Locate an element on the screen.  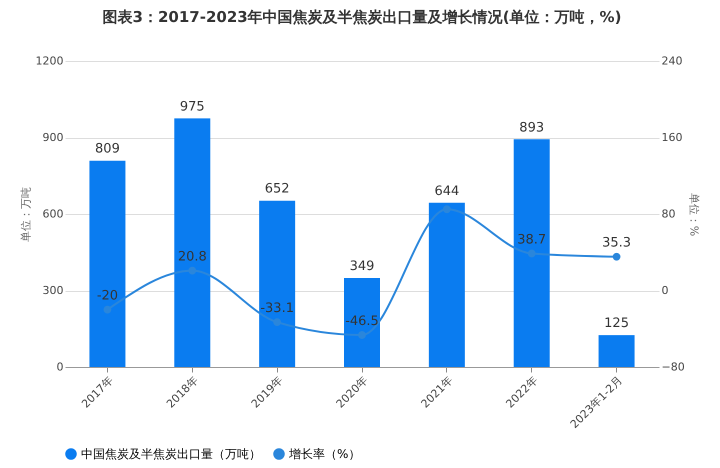
y2-tick-label: 80 is located at coordinates (669, 214).